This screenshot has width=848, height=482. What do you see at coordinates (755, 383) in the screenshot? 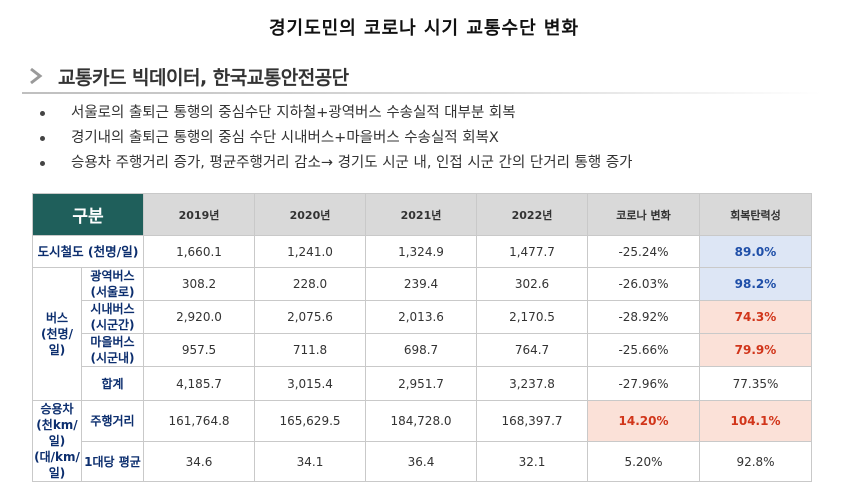
I see `resilience-cell: 77.35%` at bounding box center [755, 383].